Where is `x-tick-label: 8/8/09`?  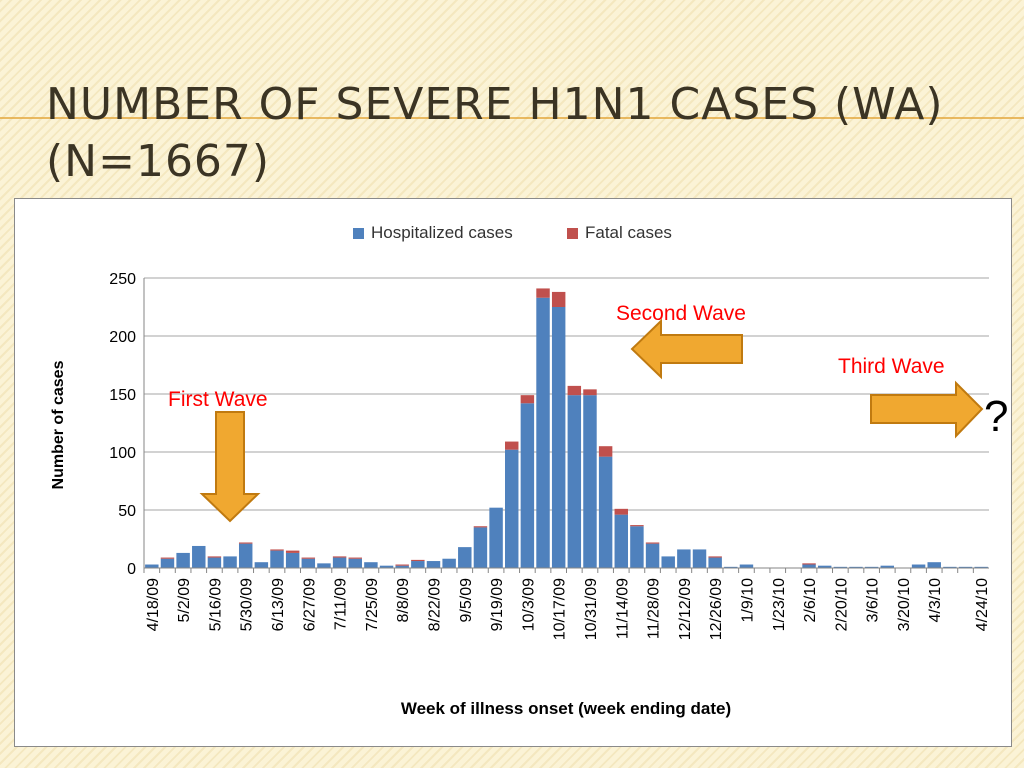 x-tick-label: 8/8/09 is located at coordinates (403, 600).